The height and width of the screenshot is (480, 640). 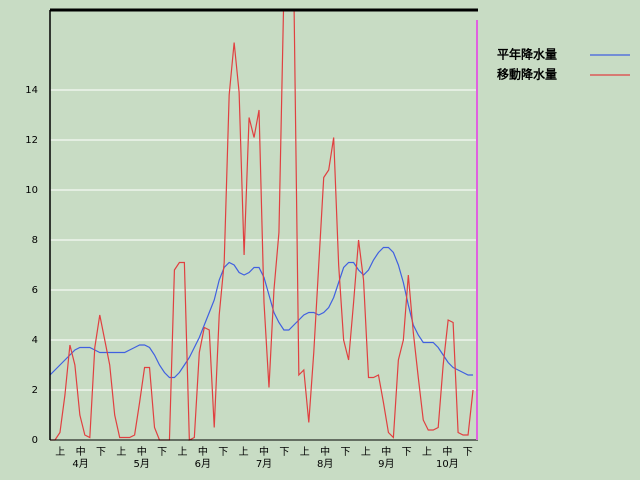 What do you see at coordinates (325, 464) in the screenshot?
I see `month-label: 8月` at bounding box center [325, 464].